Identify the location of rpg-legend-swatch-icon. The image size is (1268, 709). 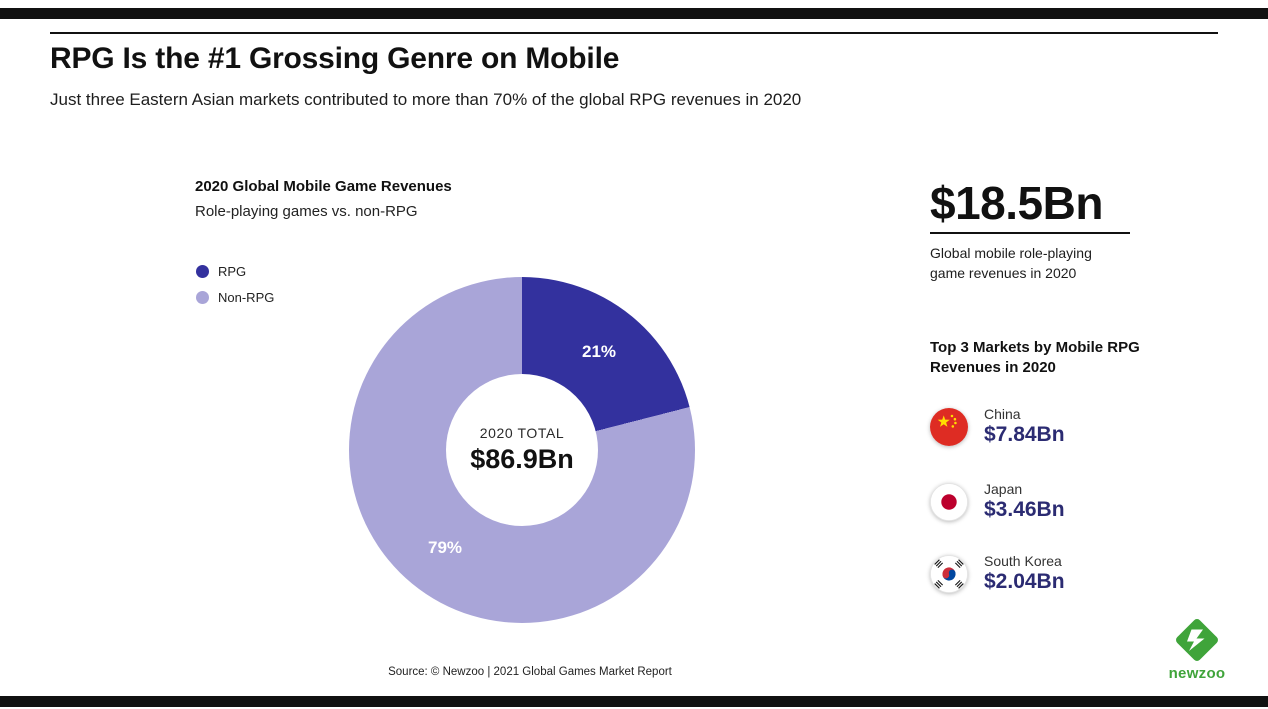
(202, 271).